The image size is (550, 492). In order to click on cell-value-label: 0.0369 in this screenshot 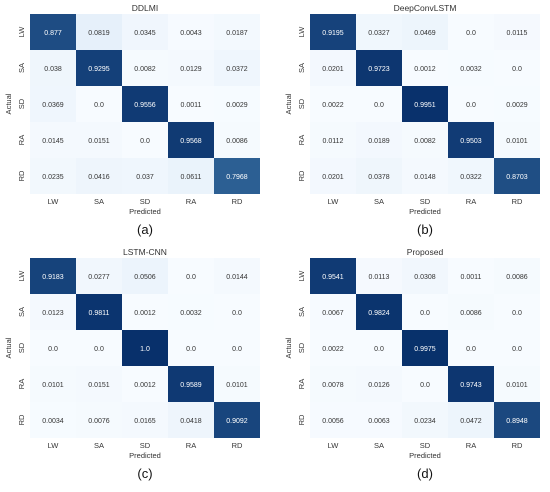, I will do `click(53, 105)`.